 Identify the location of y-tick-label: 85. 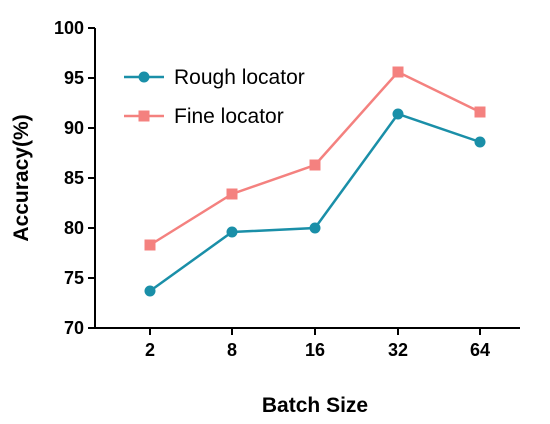
(74, 178).